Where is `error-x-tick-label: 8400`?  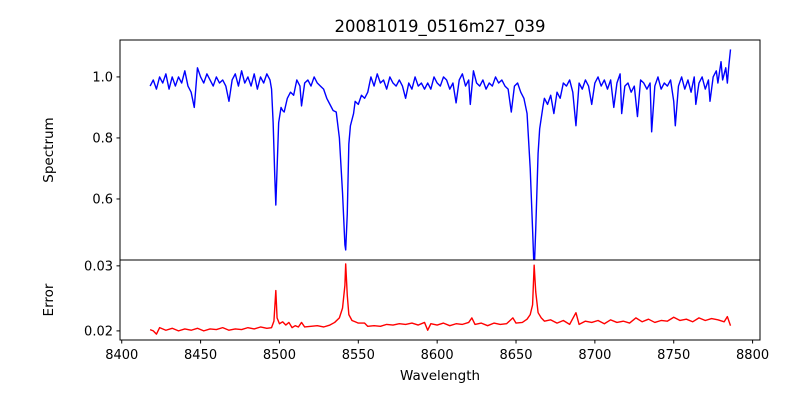 error-x-tick-label: 8400 is located at coordinates (121, 355).